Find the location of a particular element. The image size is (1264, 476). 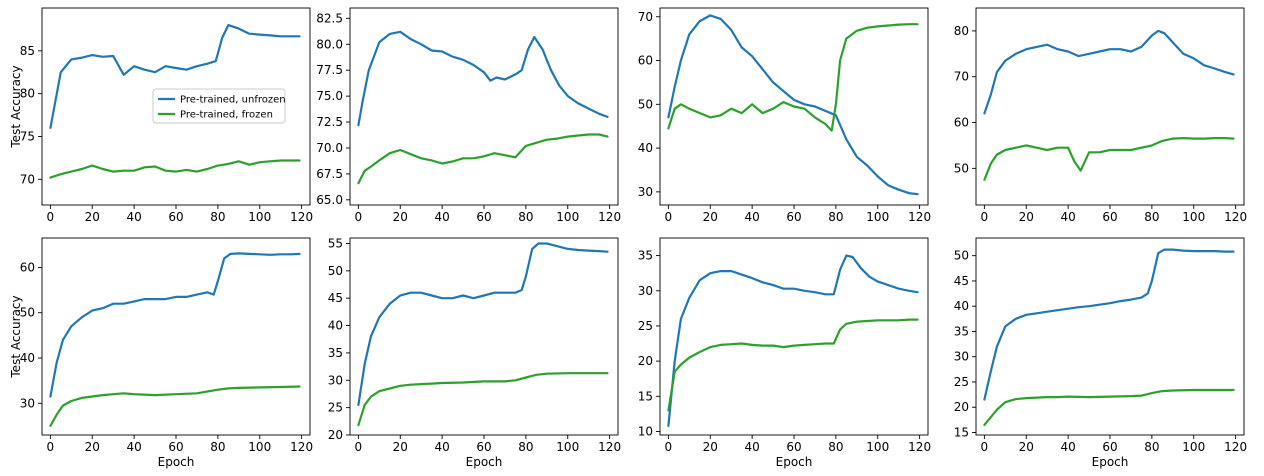

y-tick-label: 45 is located at coordinates (961, 281).